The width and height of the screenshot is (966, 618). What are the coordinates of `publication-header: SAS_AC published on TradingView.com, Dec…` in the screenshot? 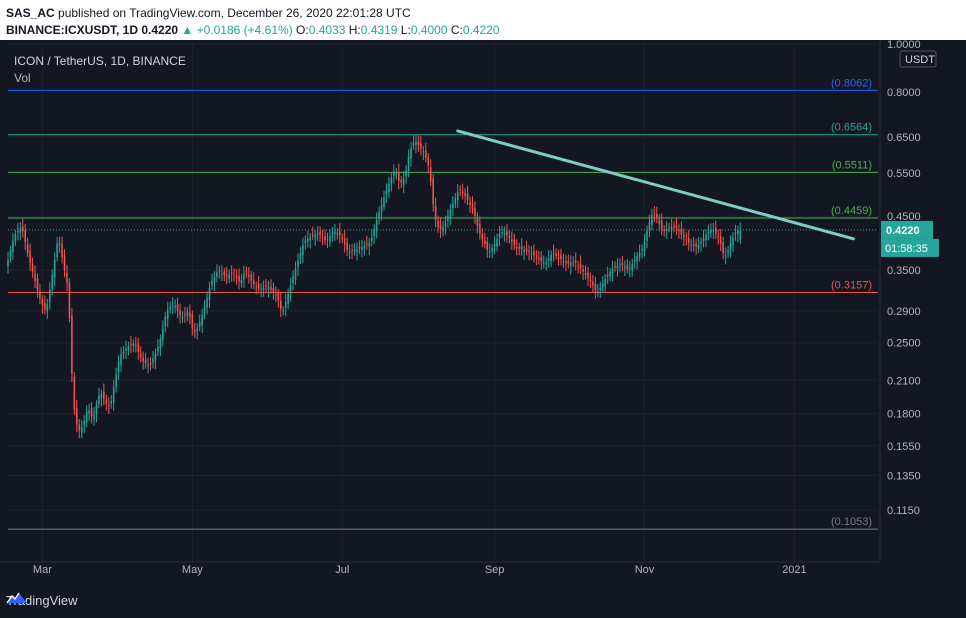 It's located at (483, 20).